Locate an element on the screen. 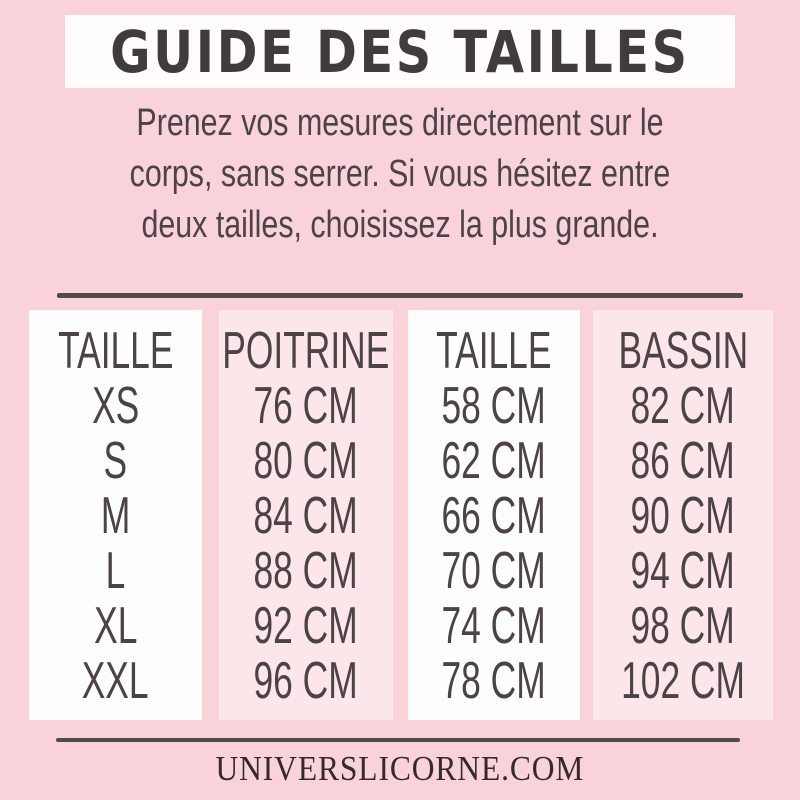 This screenshot has width=800, height=800. intro-line-3: deux tailles, choisissez la plus grande. is located at coordinates (400, 225).